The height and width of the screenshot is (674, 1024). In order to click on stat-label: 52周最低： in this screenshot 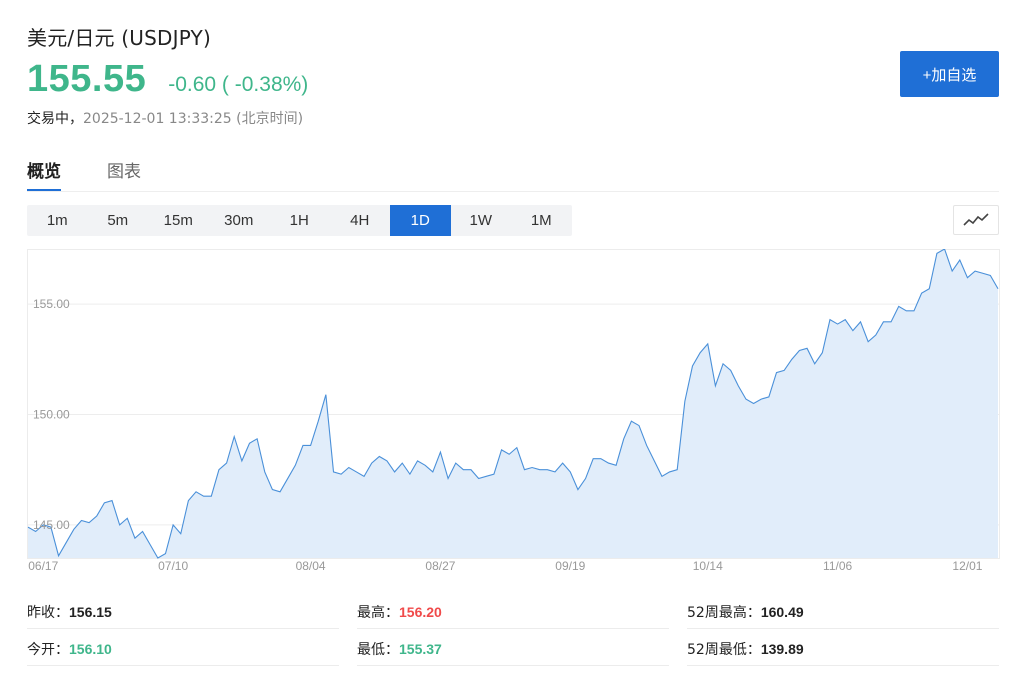, I will do `click(724, 649)`.